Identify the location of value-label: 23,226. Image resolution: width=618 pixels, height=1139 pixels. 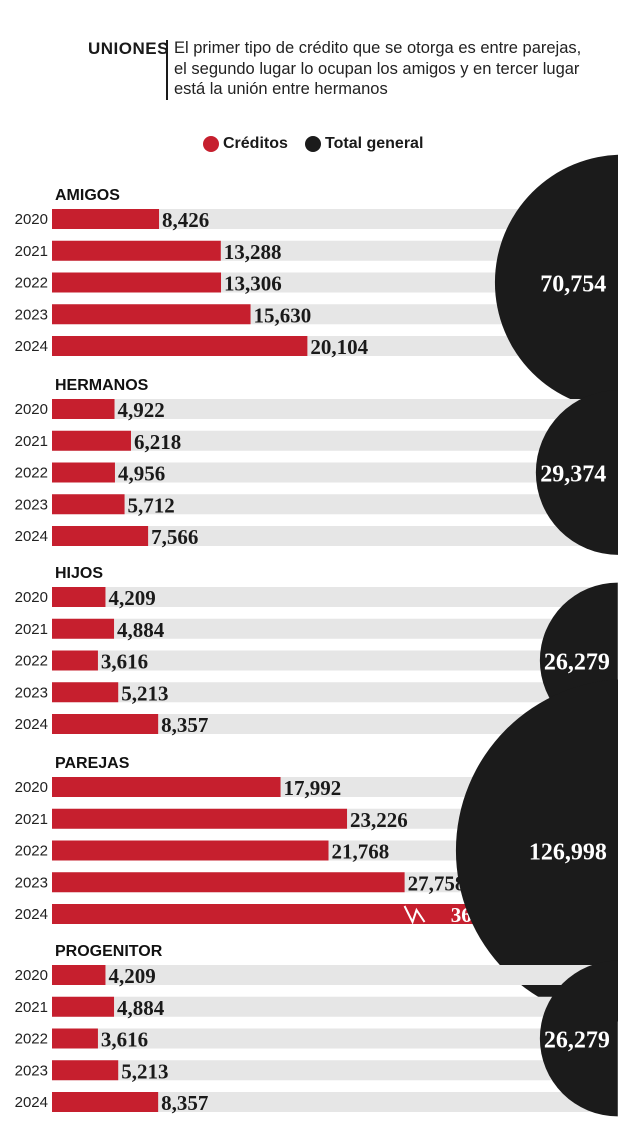
(379, 820).